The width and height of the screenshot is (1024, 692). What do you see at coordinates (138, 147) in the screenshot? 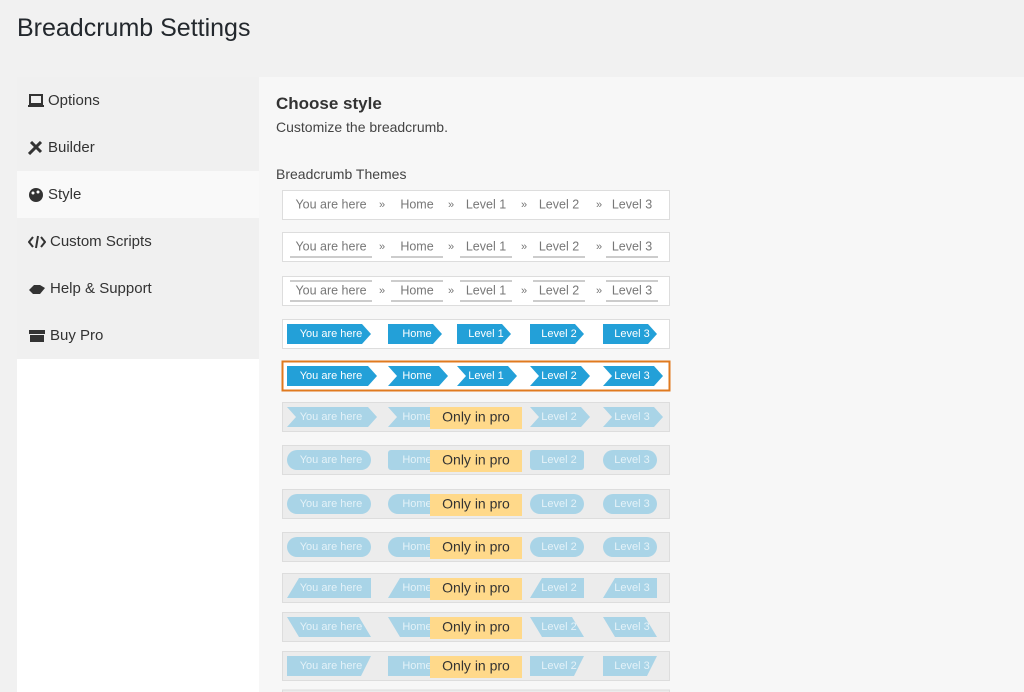
I see `nav-item: Builder` at bounding box center [138, 147].